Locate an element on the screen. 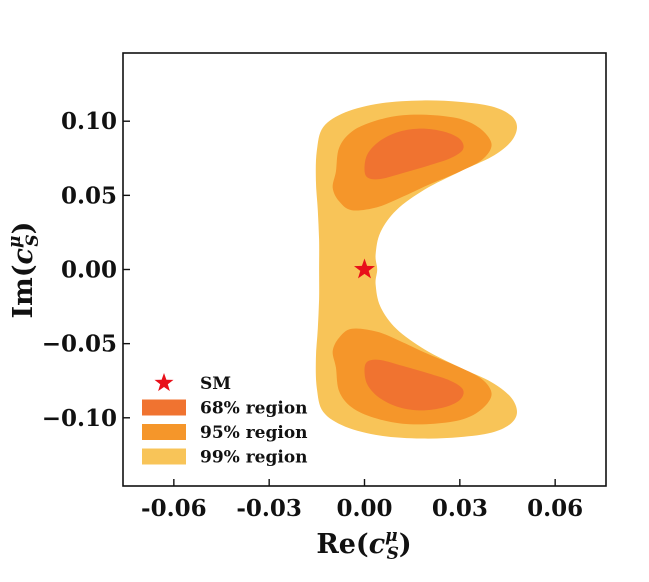 This screenshot has height=582, width=649. x-axis-label-sub: S is located at coordinates (393, 554).